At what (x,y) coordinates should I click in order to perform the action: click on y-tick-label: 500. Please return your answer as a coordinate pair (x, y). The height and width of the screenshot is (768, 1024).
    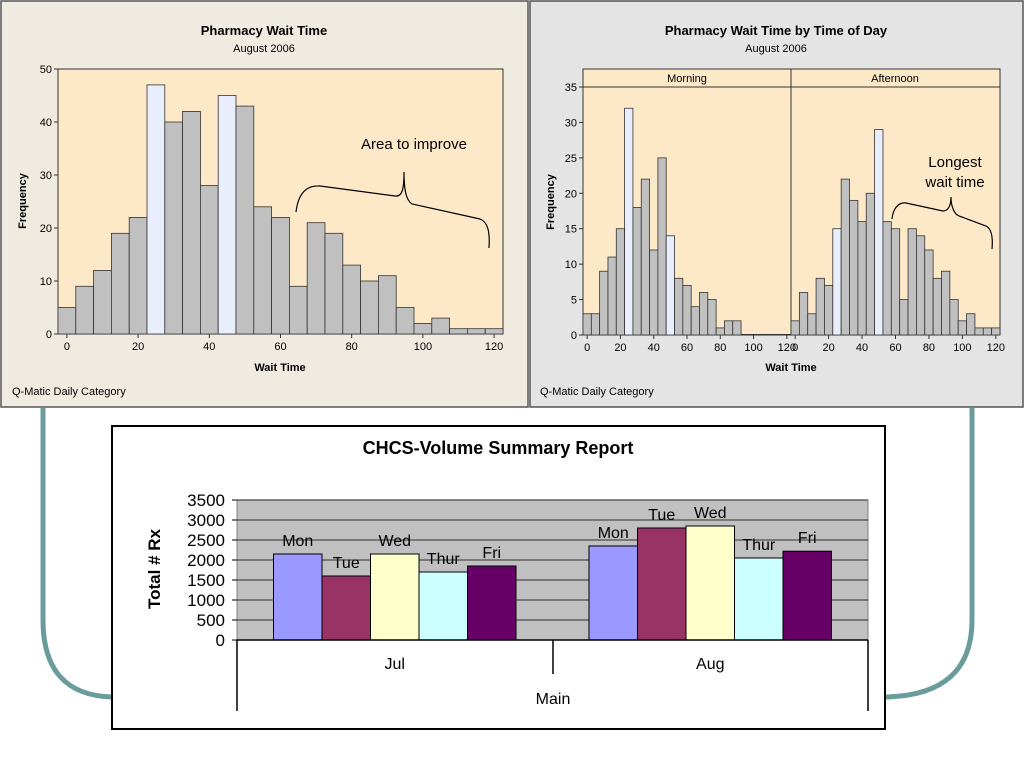
    Looking at the image, I should click on (211, 620).